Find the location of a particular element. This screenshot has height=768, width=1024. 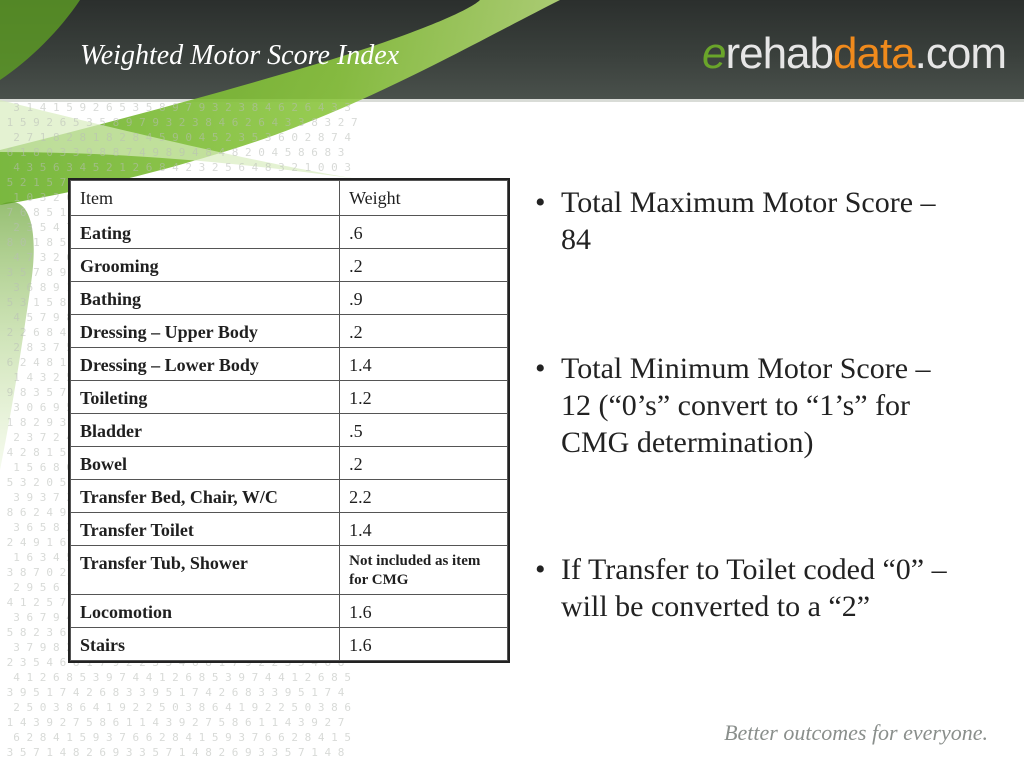

header-weight: Weight is located at coordinates (423, 198).